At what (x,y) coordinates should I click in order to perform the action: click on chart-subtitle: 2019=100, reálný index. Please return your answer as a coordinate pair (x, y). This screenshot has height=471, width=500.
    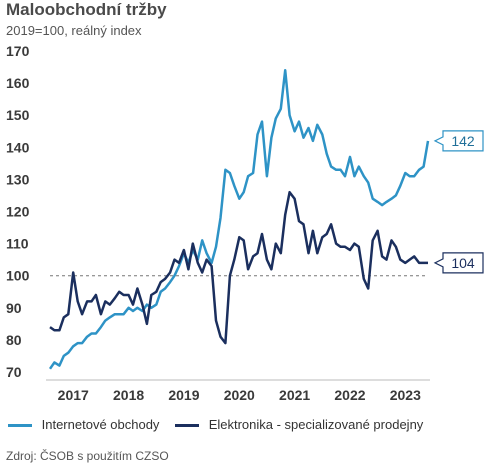
    Looking at the image, I should click on (74, 30).